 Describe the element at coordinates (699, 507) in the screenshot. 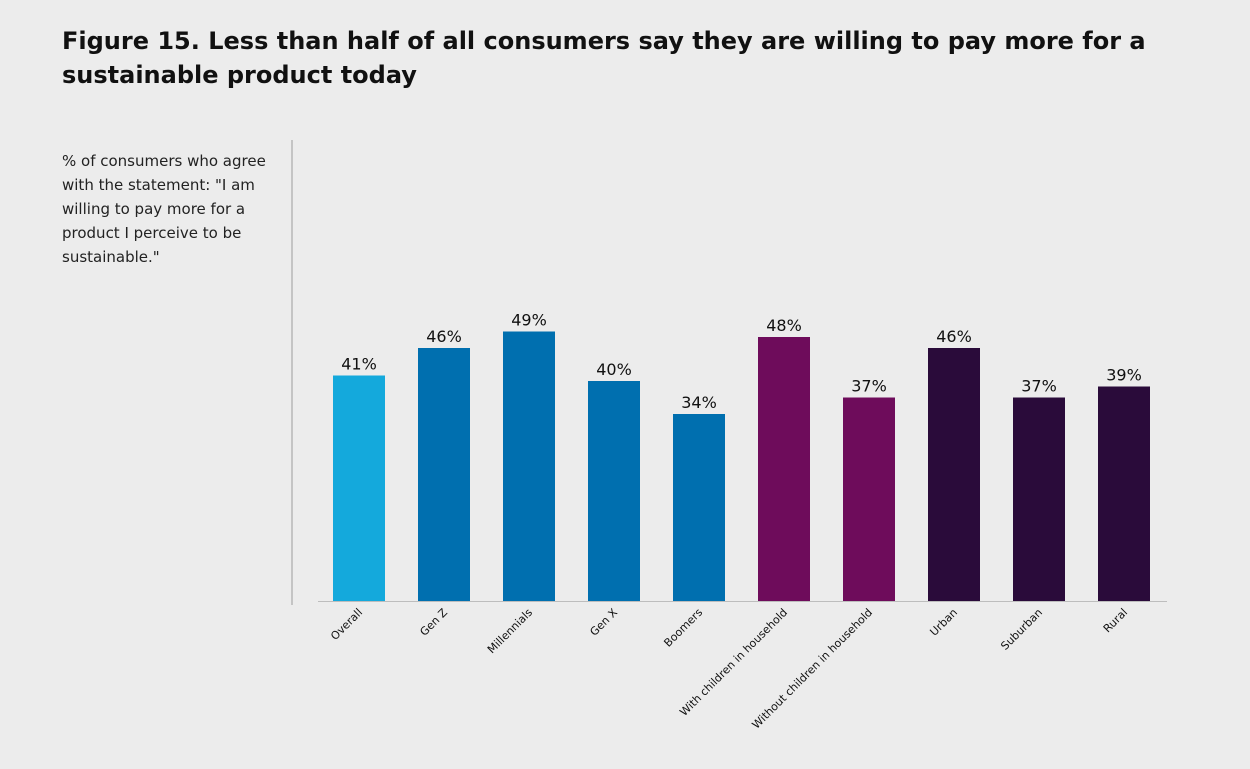

I see `bar-boomers` at that location.